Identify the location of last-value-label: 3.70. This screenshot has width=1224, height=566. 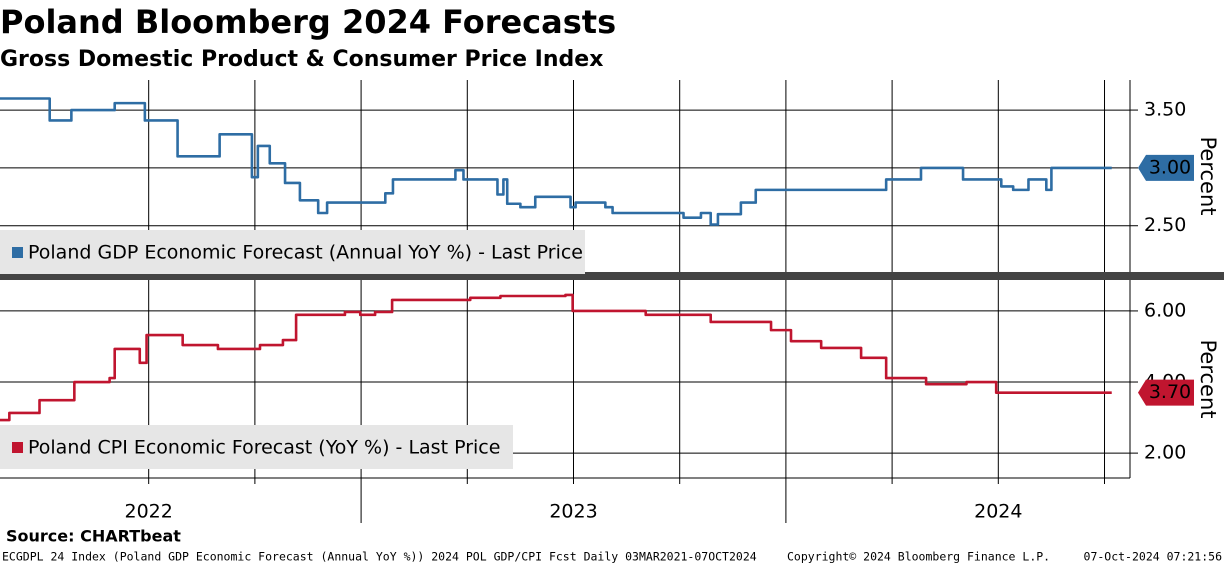
(1170, 392).